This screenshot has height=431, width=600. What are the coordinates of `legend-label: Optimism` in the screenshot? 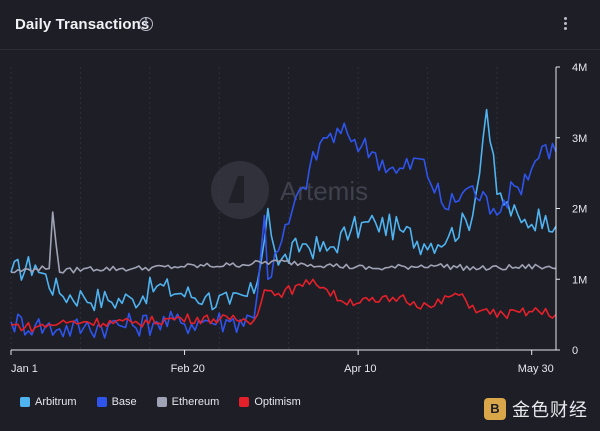 It's located at (277, 402).